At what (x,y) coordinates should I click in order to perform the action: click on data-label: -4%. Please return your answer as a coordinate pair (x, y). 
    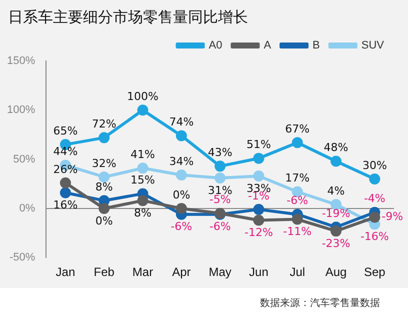
    Looking at the image, I should click on (375, 199).